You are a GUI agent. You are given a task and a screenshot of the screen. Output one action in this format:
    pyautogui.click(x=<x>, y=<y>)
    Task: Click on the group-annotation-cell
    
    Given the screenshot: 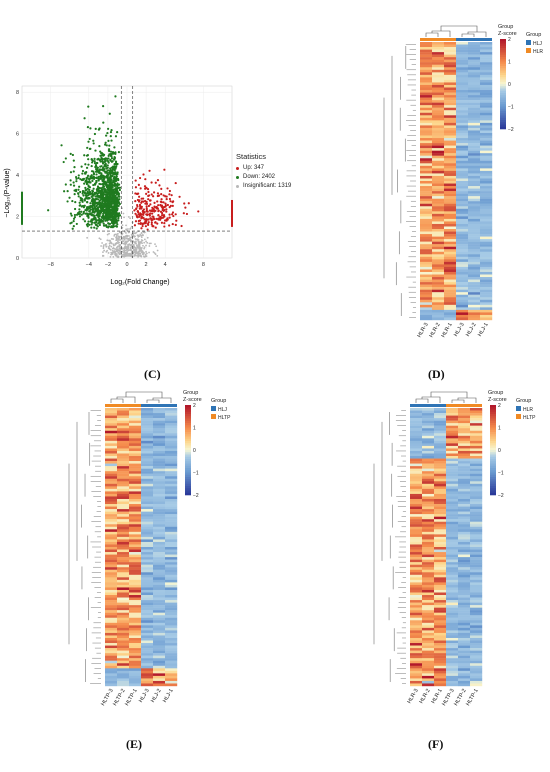 What is the action you would take?
    pyautogui.click(x=428, y=405)
    